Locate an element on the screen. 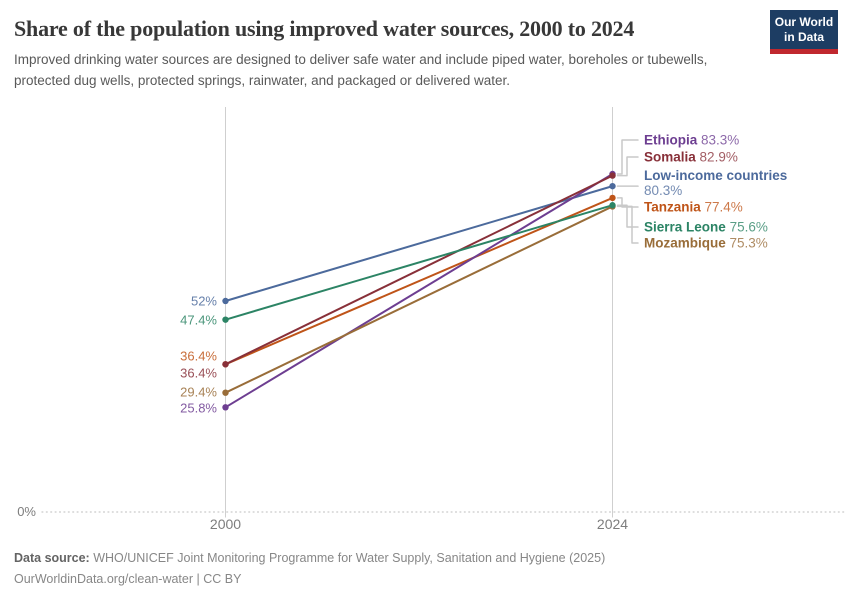  owid-logo: Our World in Data is located at coordinates (804, 32).